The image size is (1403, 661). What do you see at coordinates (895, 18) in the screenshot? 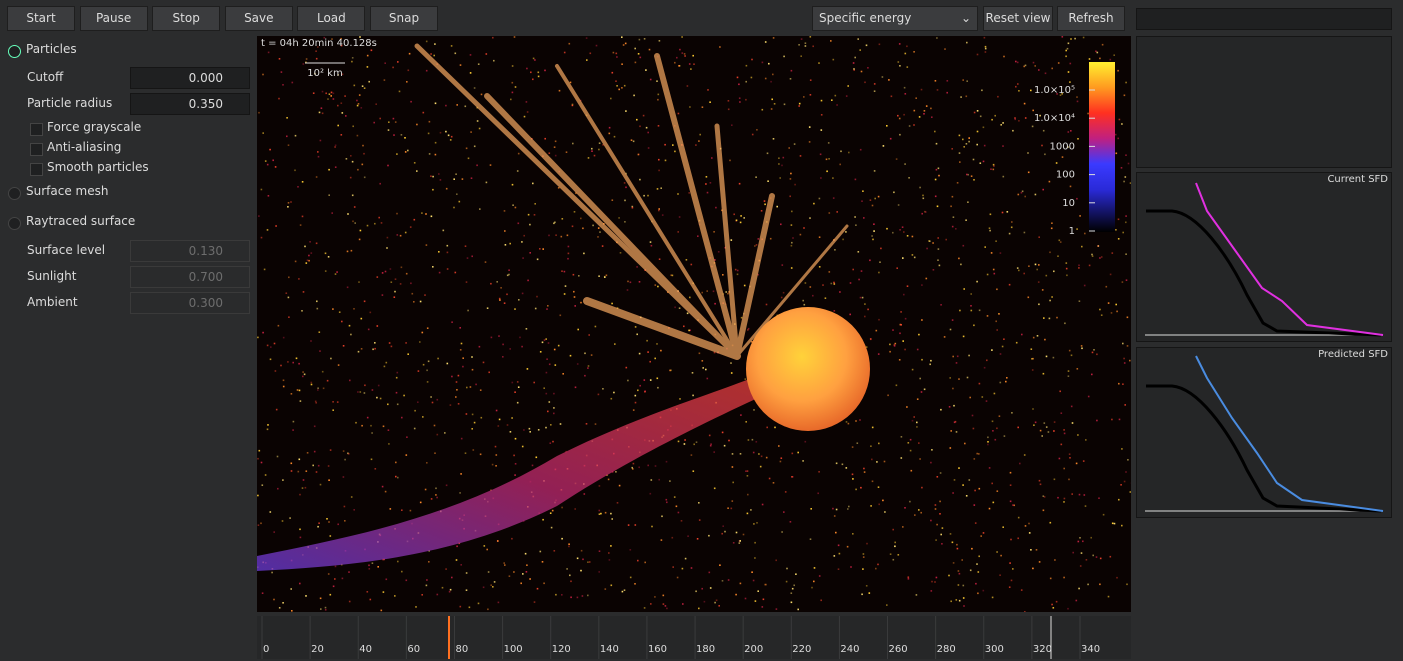
I see `quantity-select: Specific energy ⌄` at bounding box center [895, 18].